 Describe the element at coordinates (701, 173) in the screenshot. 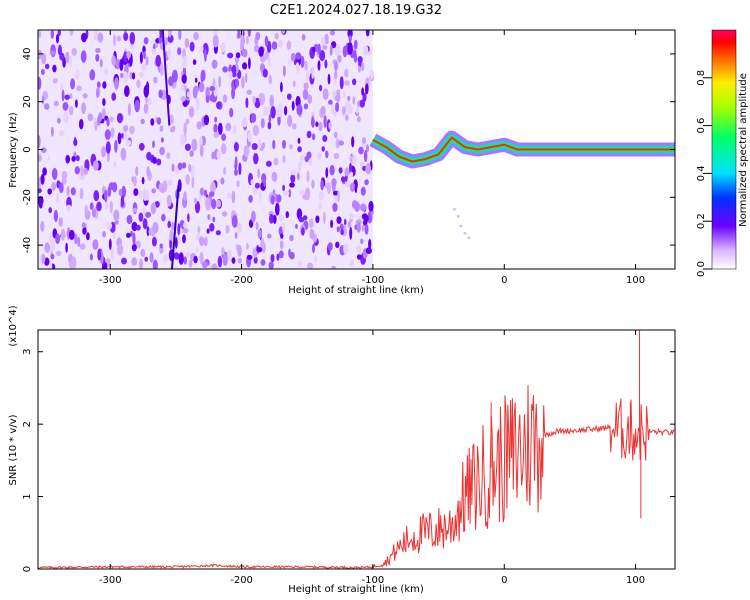

I see `colorbar-tick-label: 0.4` at that location.